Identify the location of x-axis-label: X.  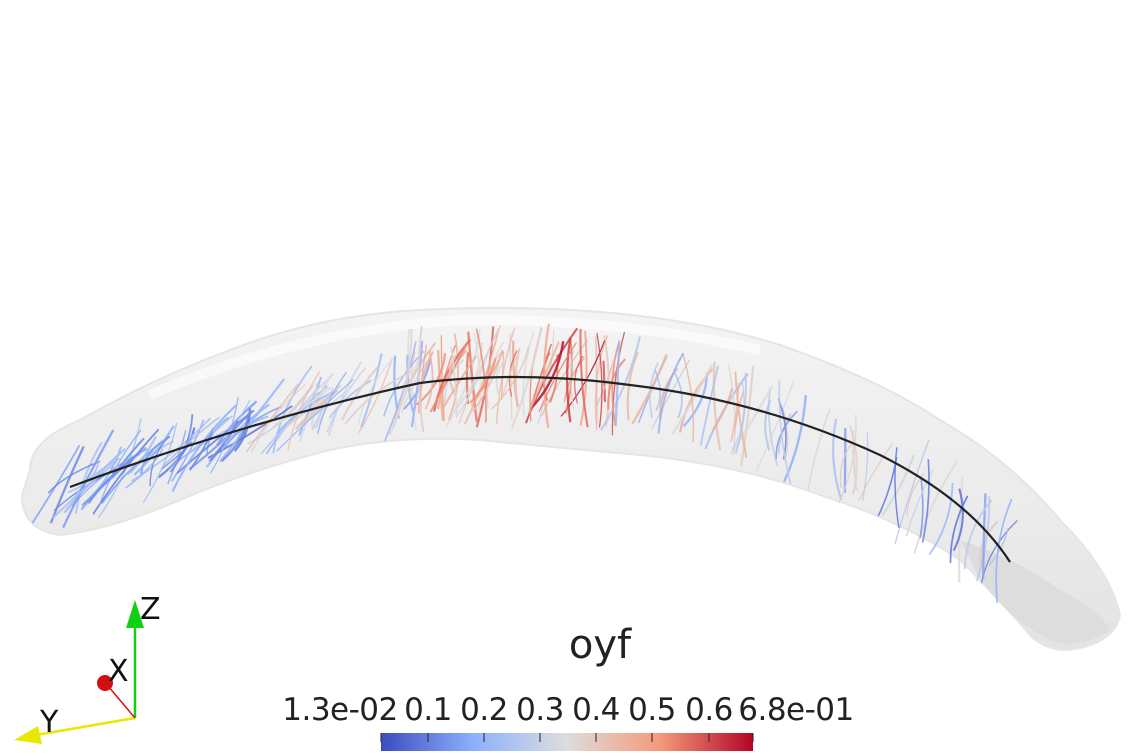
(118, 671).